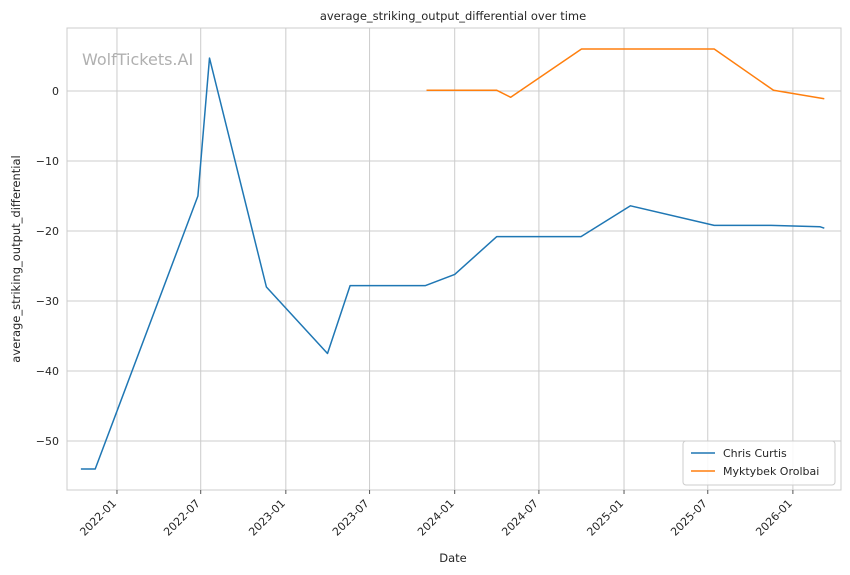 This screenshot has height=575, width=850. Describe the element at coordinates (605, 518) in the screenshot. I see `x-tick-label: 2025-01` at that location.